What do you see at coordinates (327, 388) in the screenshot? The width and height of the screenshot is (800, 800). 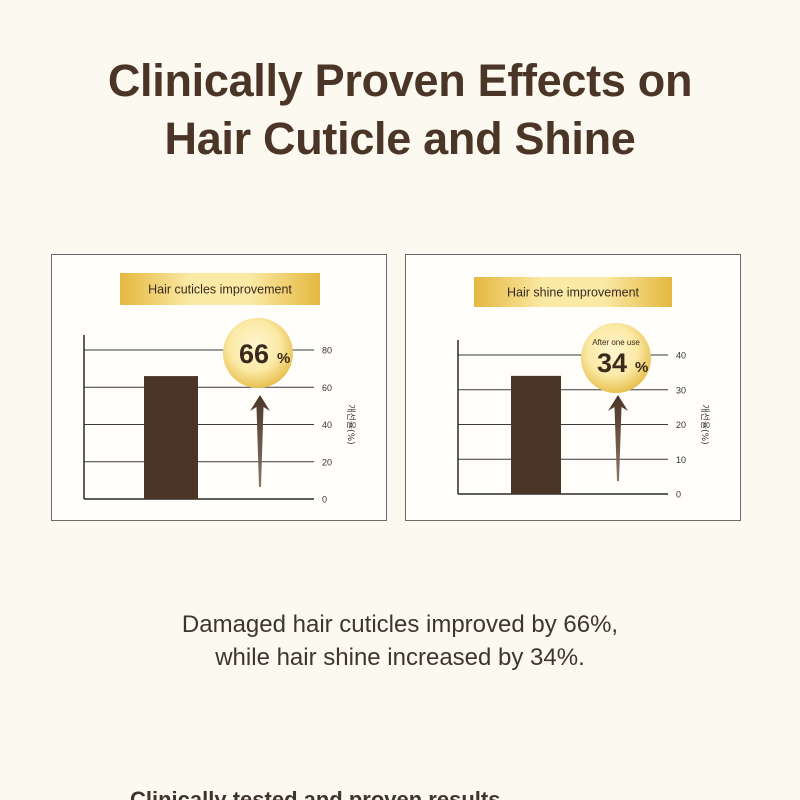 I see `y-tick-label: 60` at bounding box center [327, 388].